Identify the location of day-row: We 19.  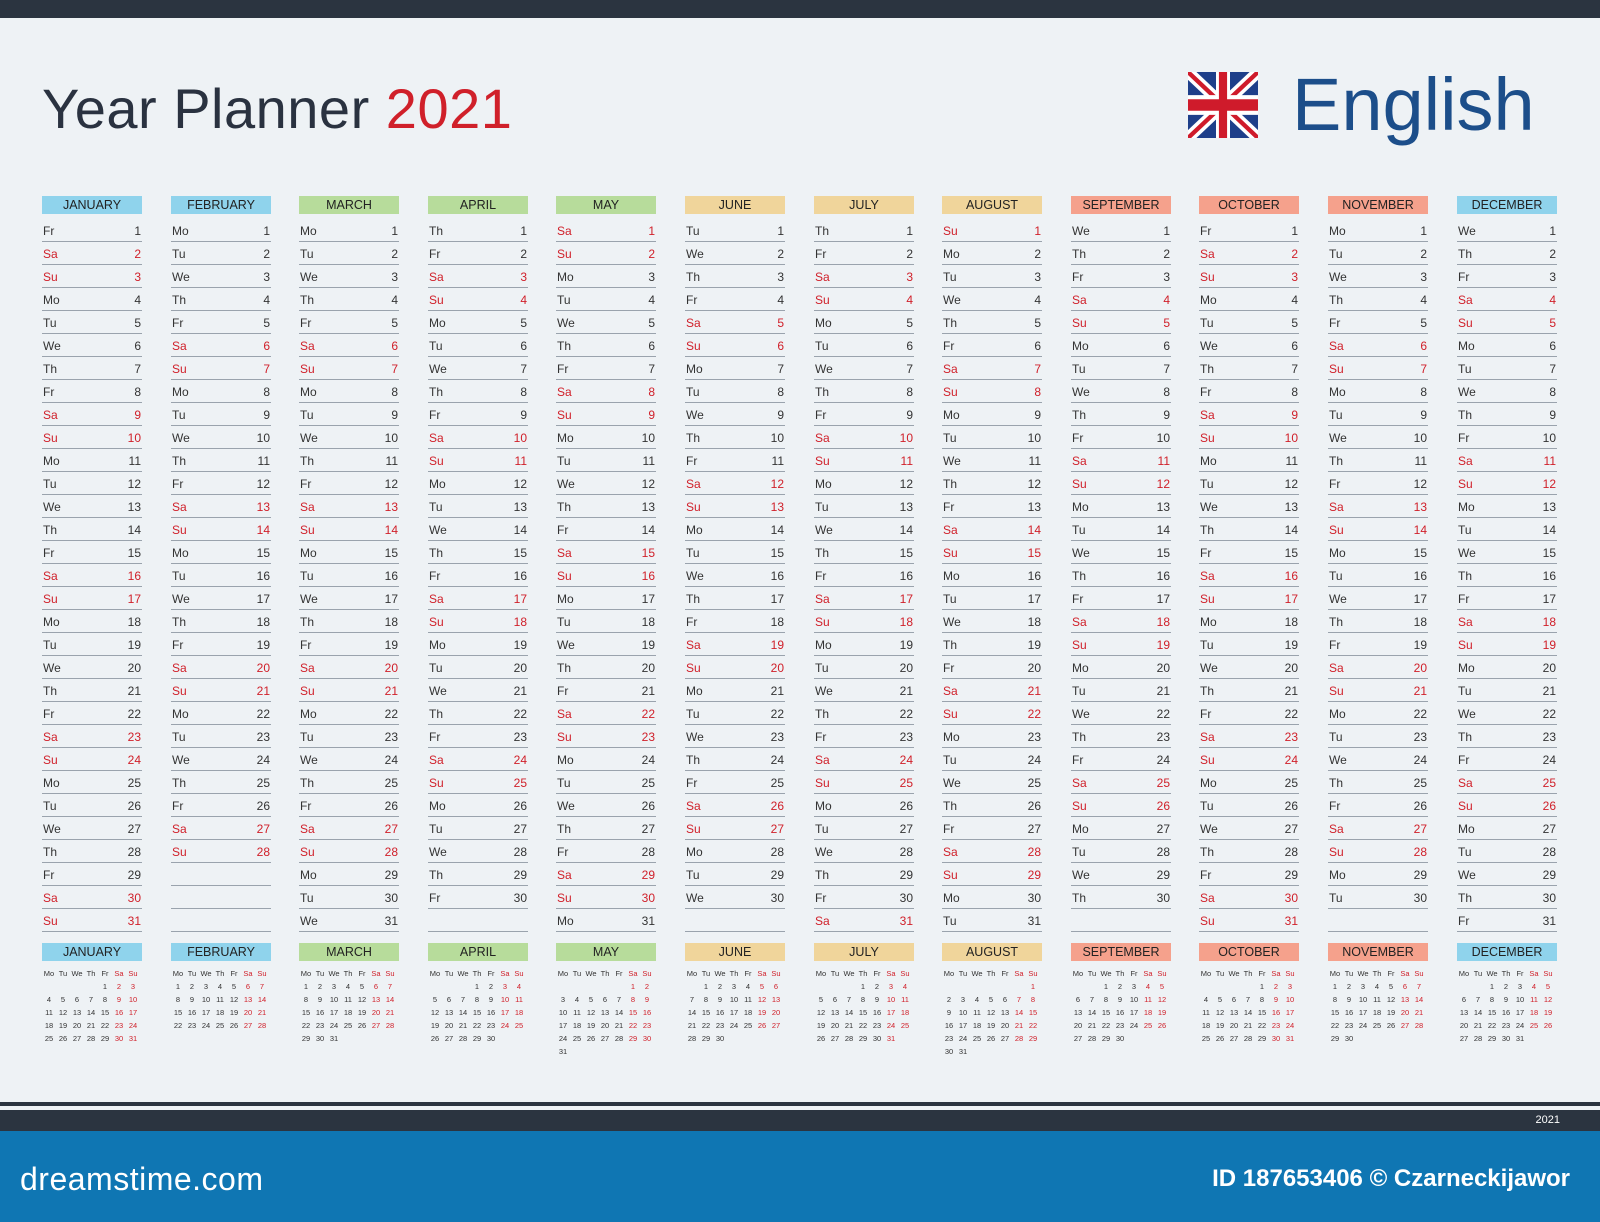
(606, 644).